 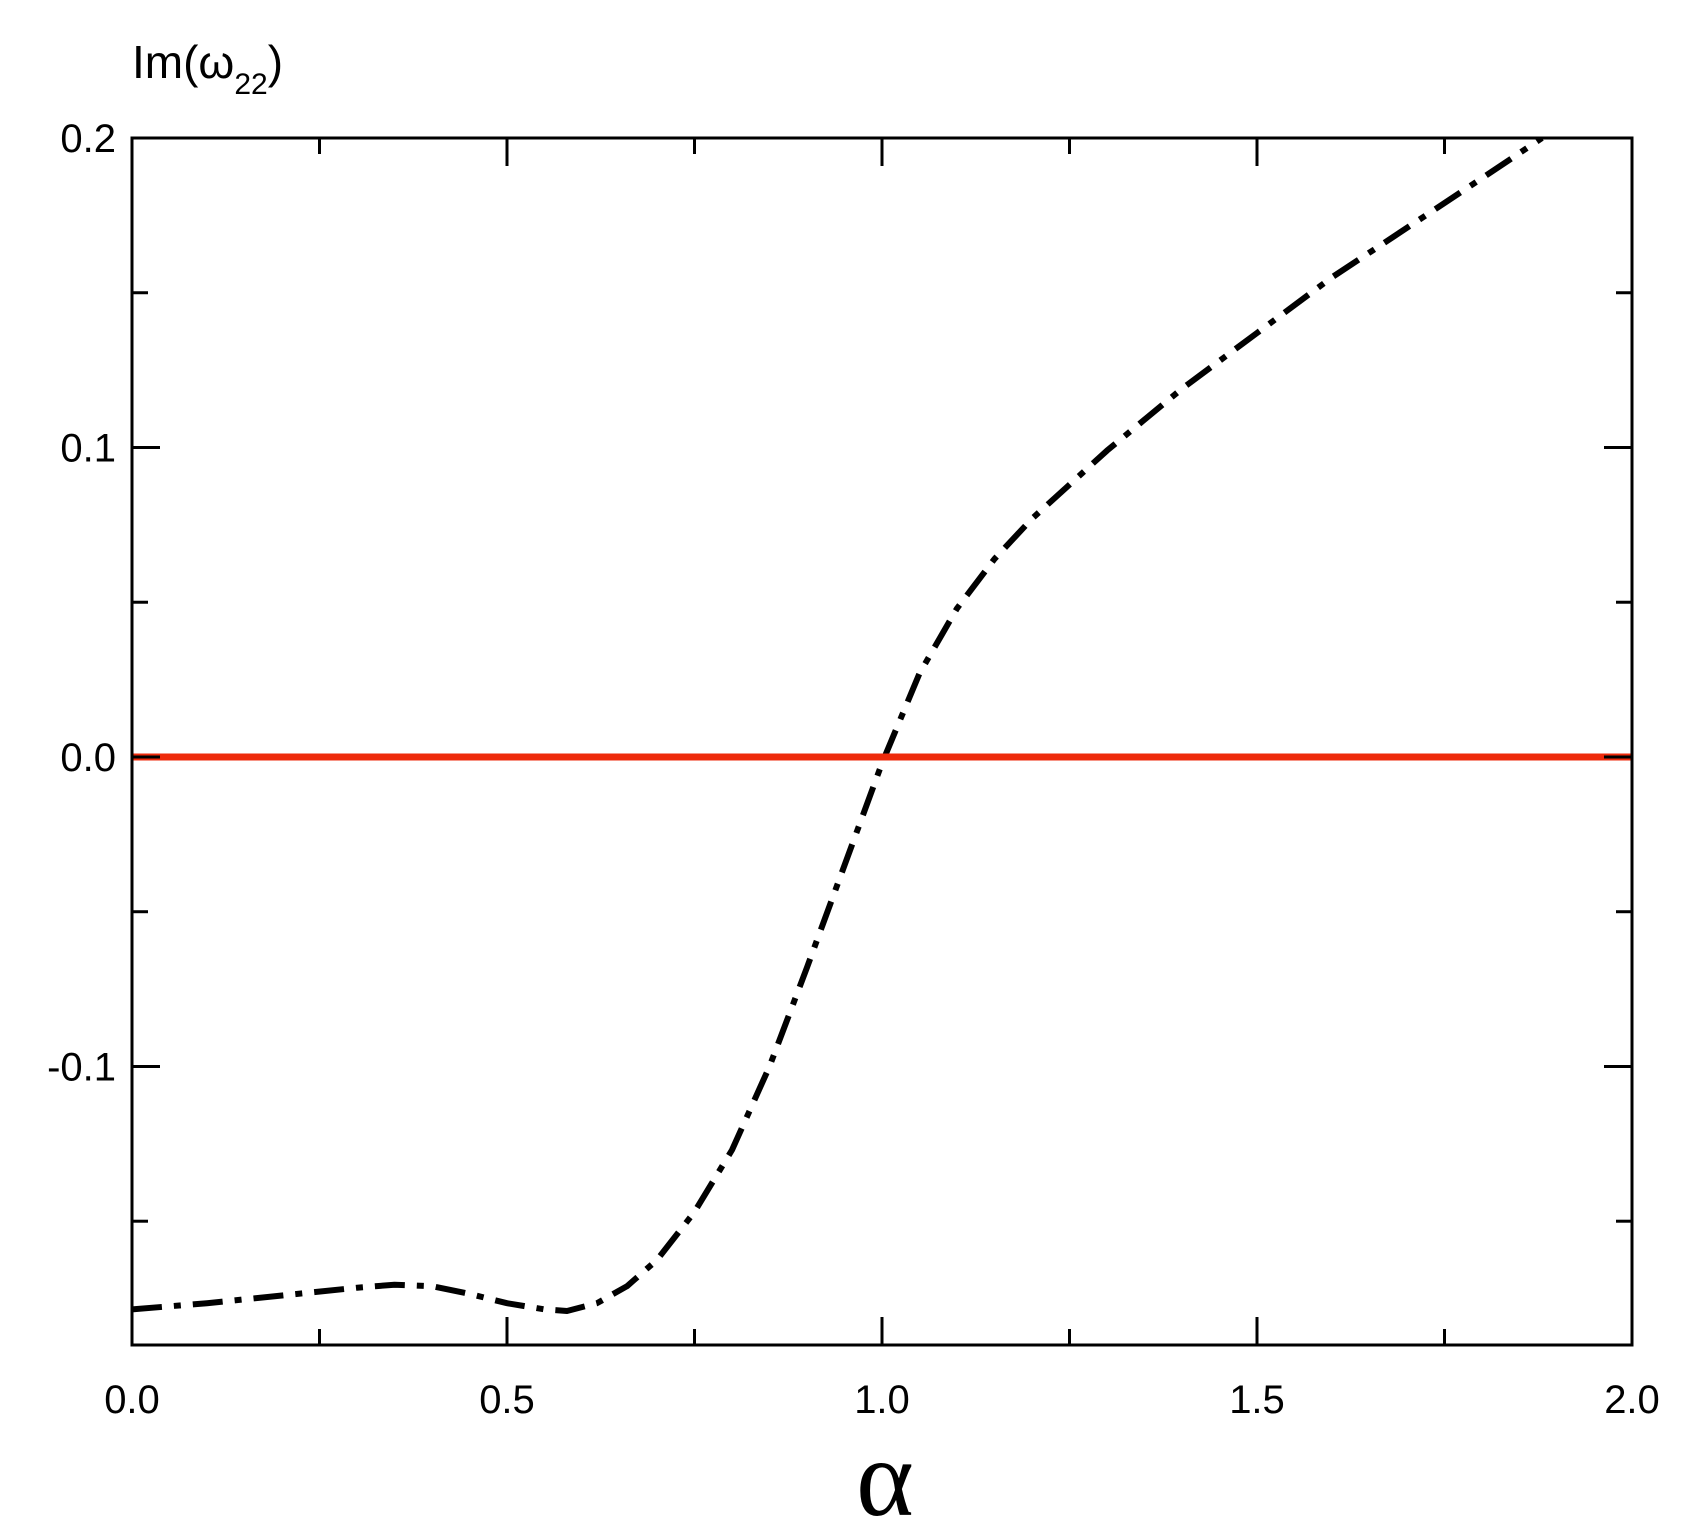 I want to click on y-axis-label-subscript: 22, so click(x=250, y=84).